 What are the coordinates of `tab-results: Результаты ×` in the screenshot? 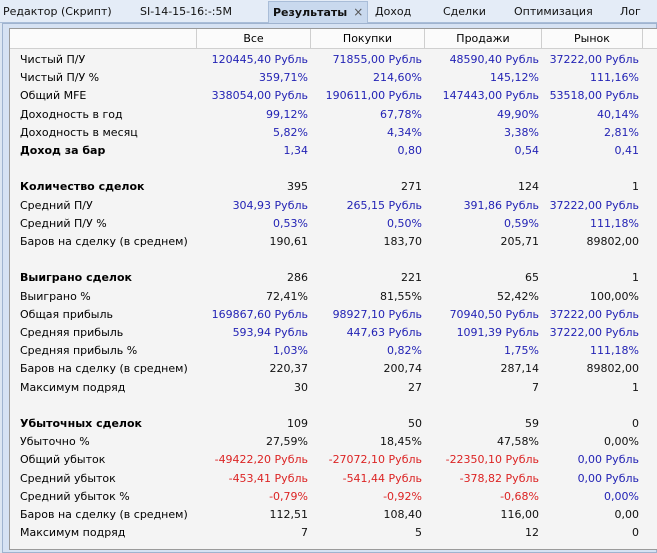 It's located at (318, 12).